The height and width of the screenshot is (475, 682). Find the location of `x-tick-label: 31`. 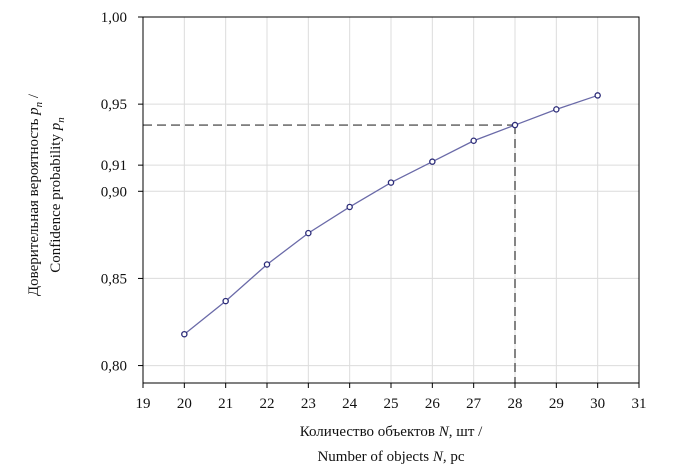

x-tick-label: 31 is located at coordinates (639, 404).